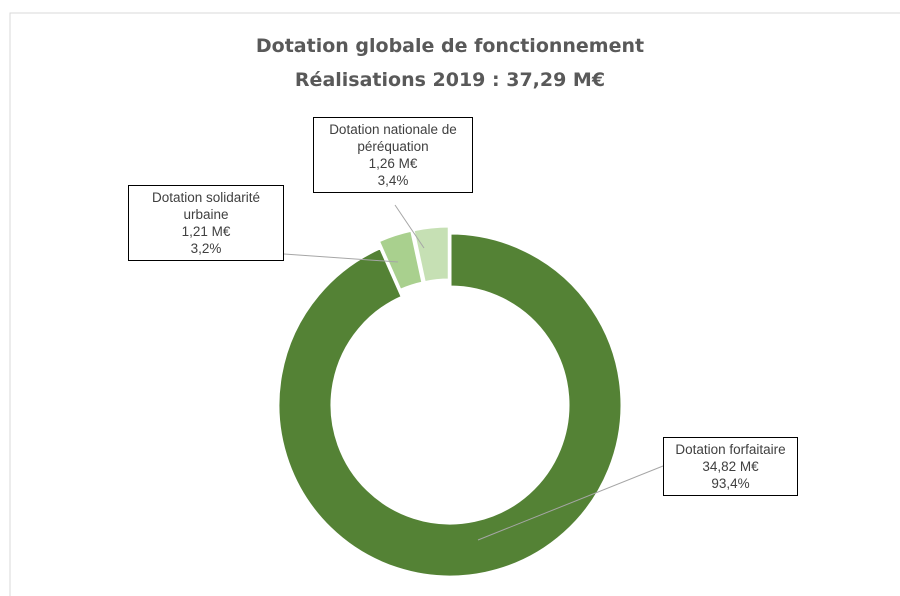 The height and width of the screenshot is (596, 900). What do you see at coordinates (431, 254) in the screenshot?
I see `donut-slice` at bounding box center [431, 254].